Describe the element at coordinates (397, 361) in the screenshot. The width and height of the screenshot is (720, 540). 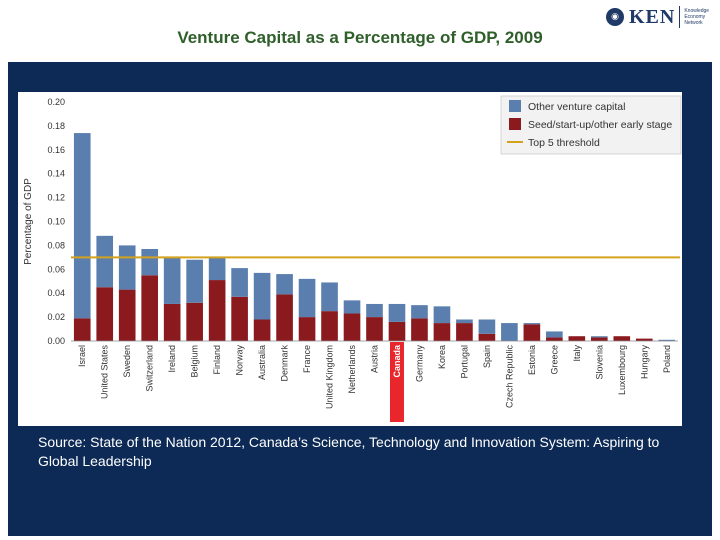
I see `x-tick-label: Canada` at that location.